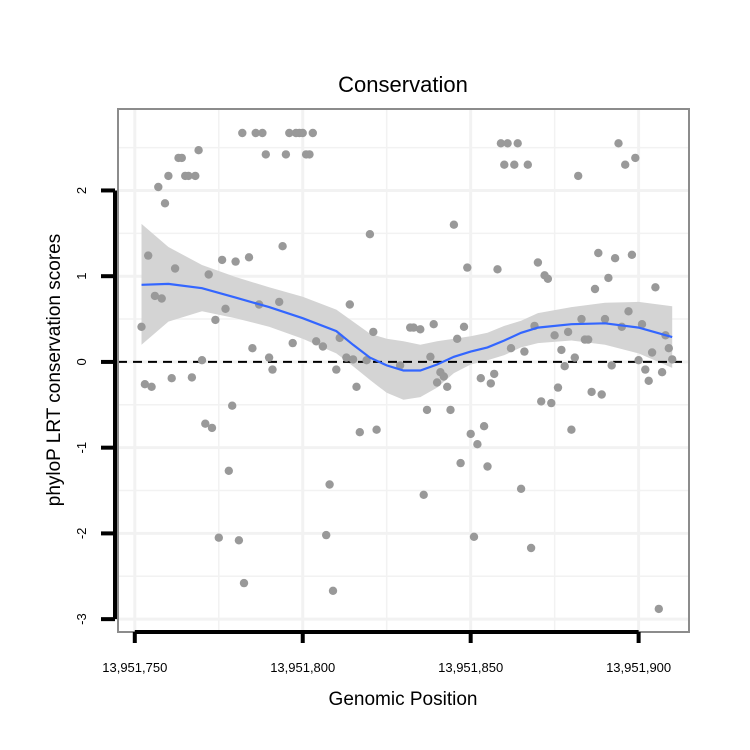 This screenshot has height=750, width=750. I want to click on y-axis-title: phyloP LRT conservation scores, so click(54, 370).